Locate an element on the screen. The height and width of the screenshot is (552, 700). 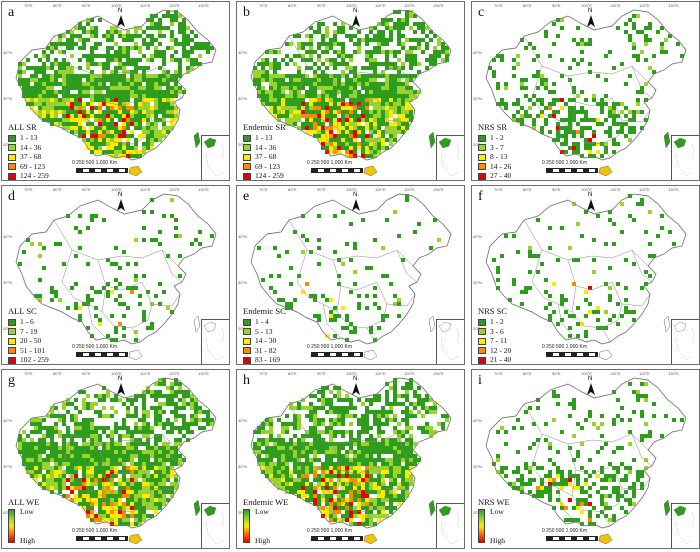
north-arrow-icon: N is located at coordinates (591, 202).